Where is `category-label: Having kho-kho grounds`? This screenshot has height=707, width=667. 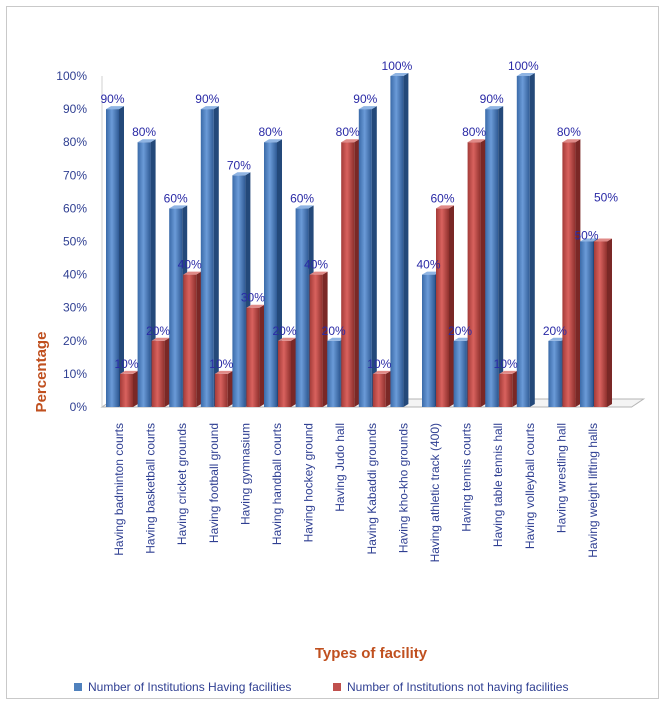 category-label: Having kho-kho grounds is located at coordinates (403, 488).